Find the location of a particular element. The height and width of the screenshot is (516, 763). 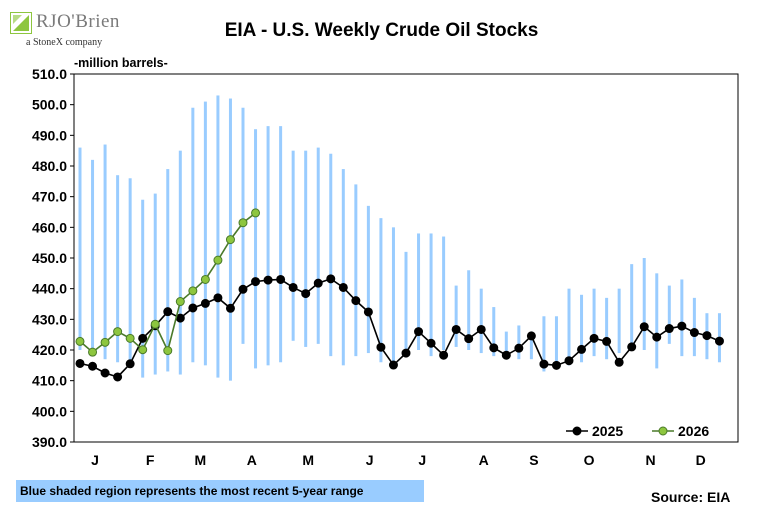

y-tick-label: 410.0 is located at coordinates (49, 381).